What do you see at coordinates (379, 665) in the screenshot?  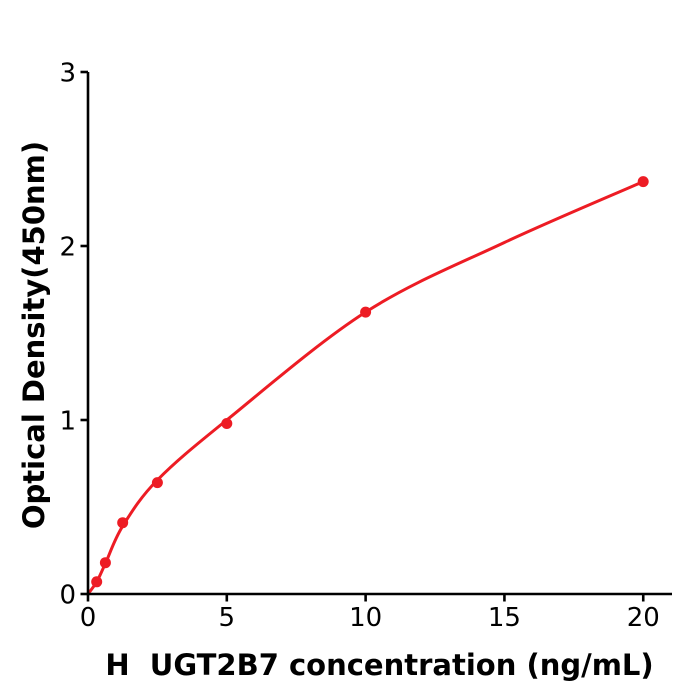 I see `x-axis-label: H UGT2B7 concentration (ng/mL)` at bounding box center [379, 665].